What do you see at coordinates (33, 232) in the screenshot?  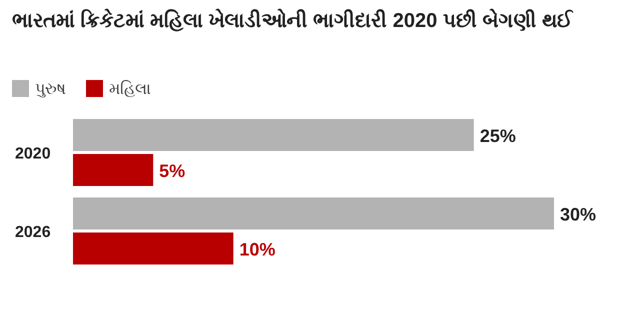 I see `y-tick-label: 2026` at bounding box center [33, 232].